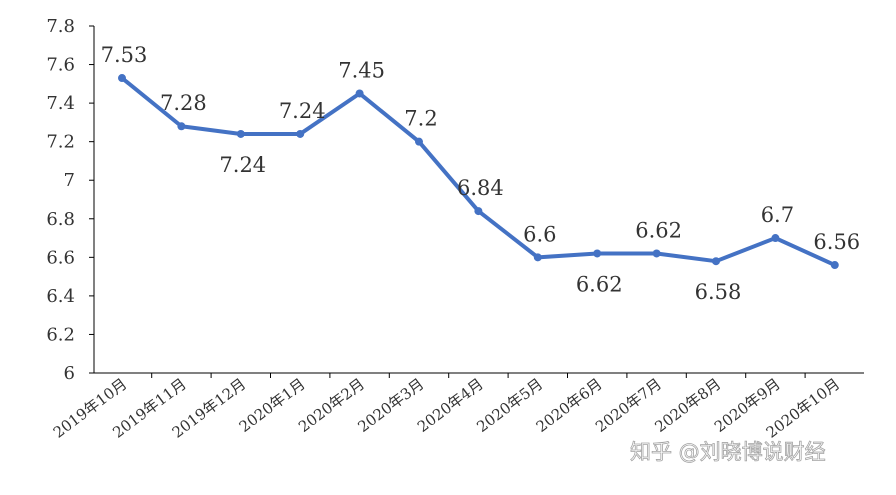  What do you see at coordinates (70, 200) in the screenshot?
I see `y-axis-ticks: 6 6.2 6.4 6.6 6.8 7 7.2 7.4 7.6 7.8` at bounding box center [70, 200].